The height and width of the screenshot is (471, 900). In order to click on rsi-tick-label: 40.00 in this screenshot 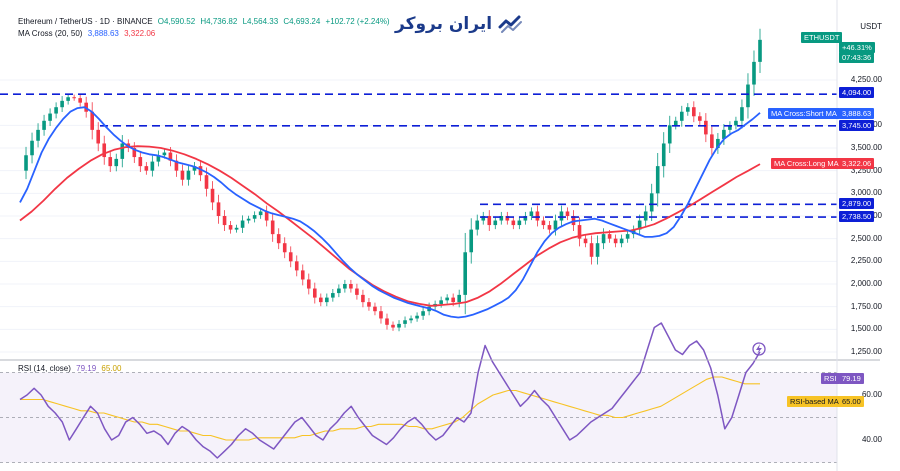, I will do `click(871, 439)`.